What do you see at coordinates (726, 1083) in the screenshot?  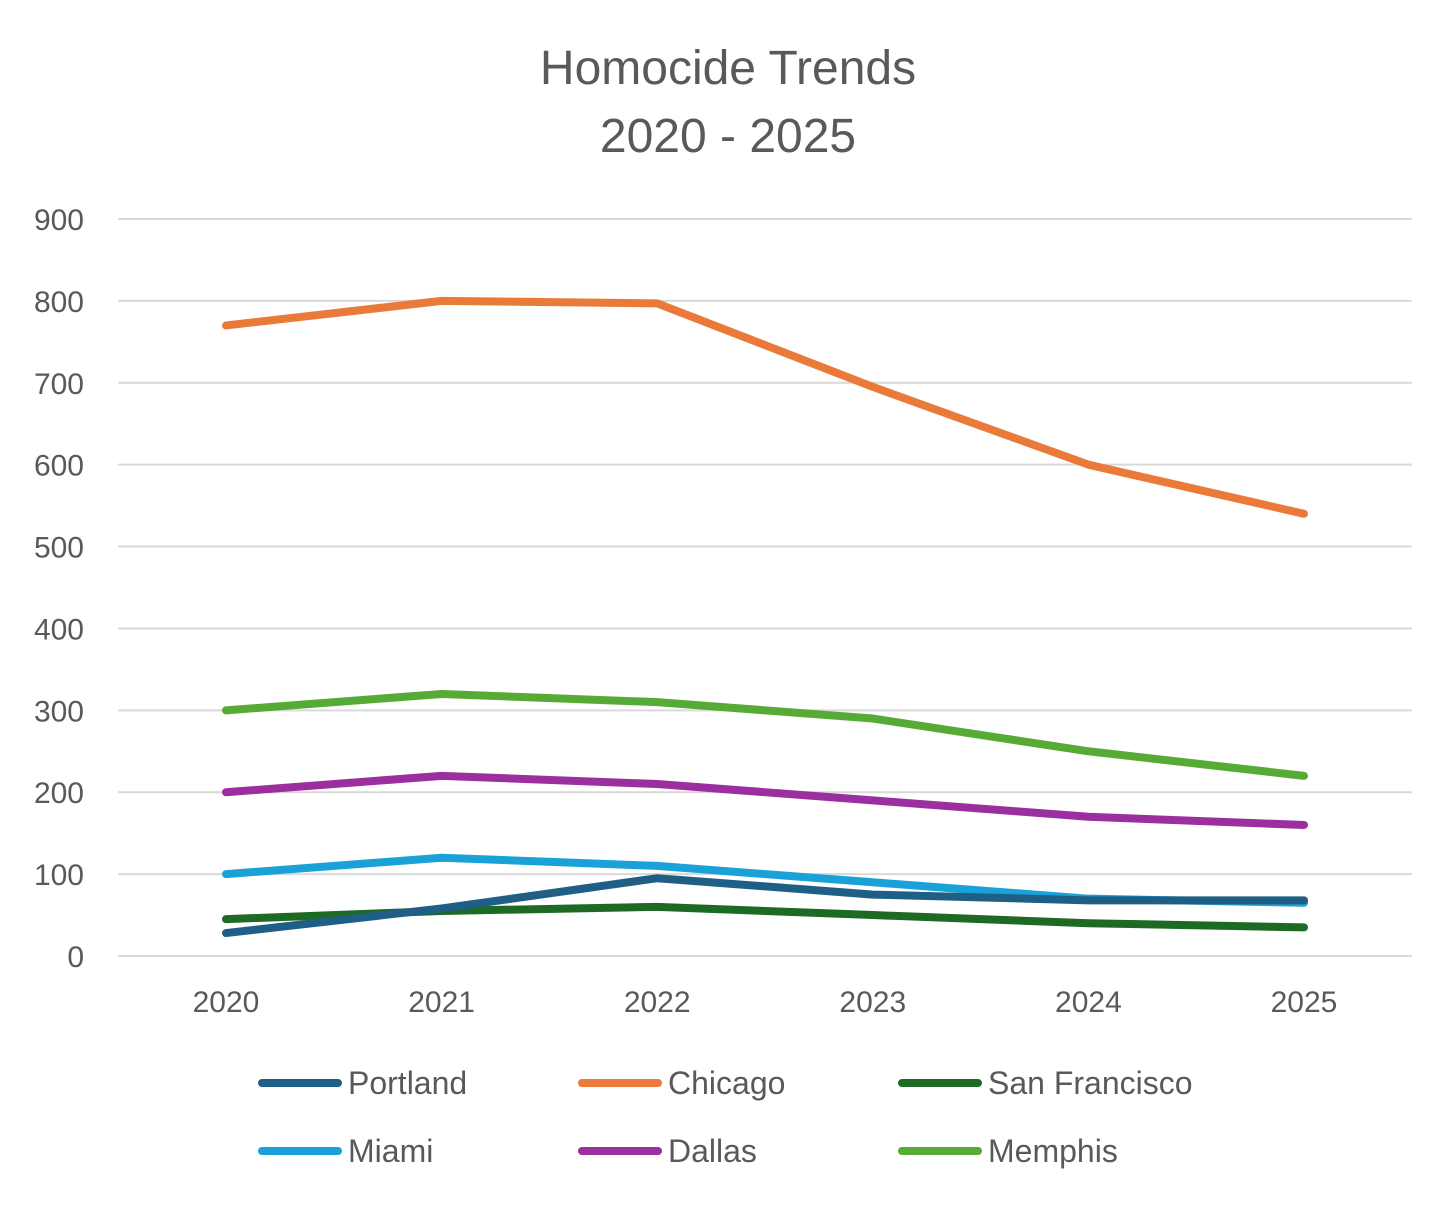 I see `legend-label: Chicago` at bounding box center [726, 1083].